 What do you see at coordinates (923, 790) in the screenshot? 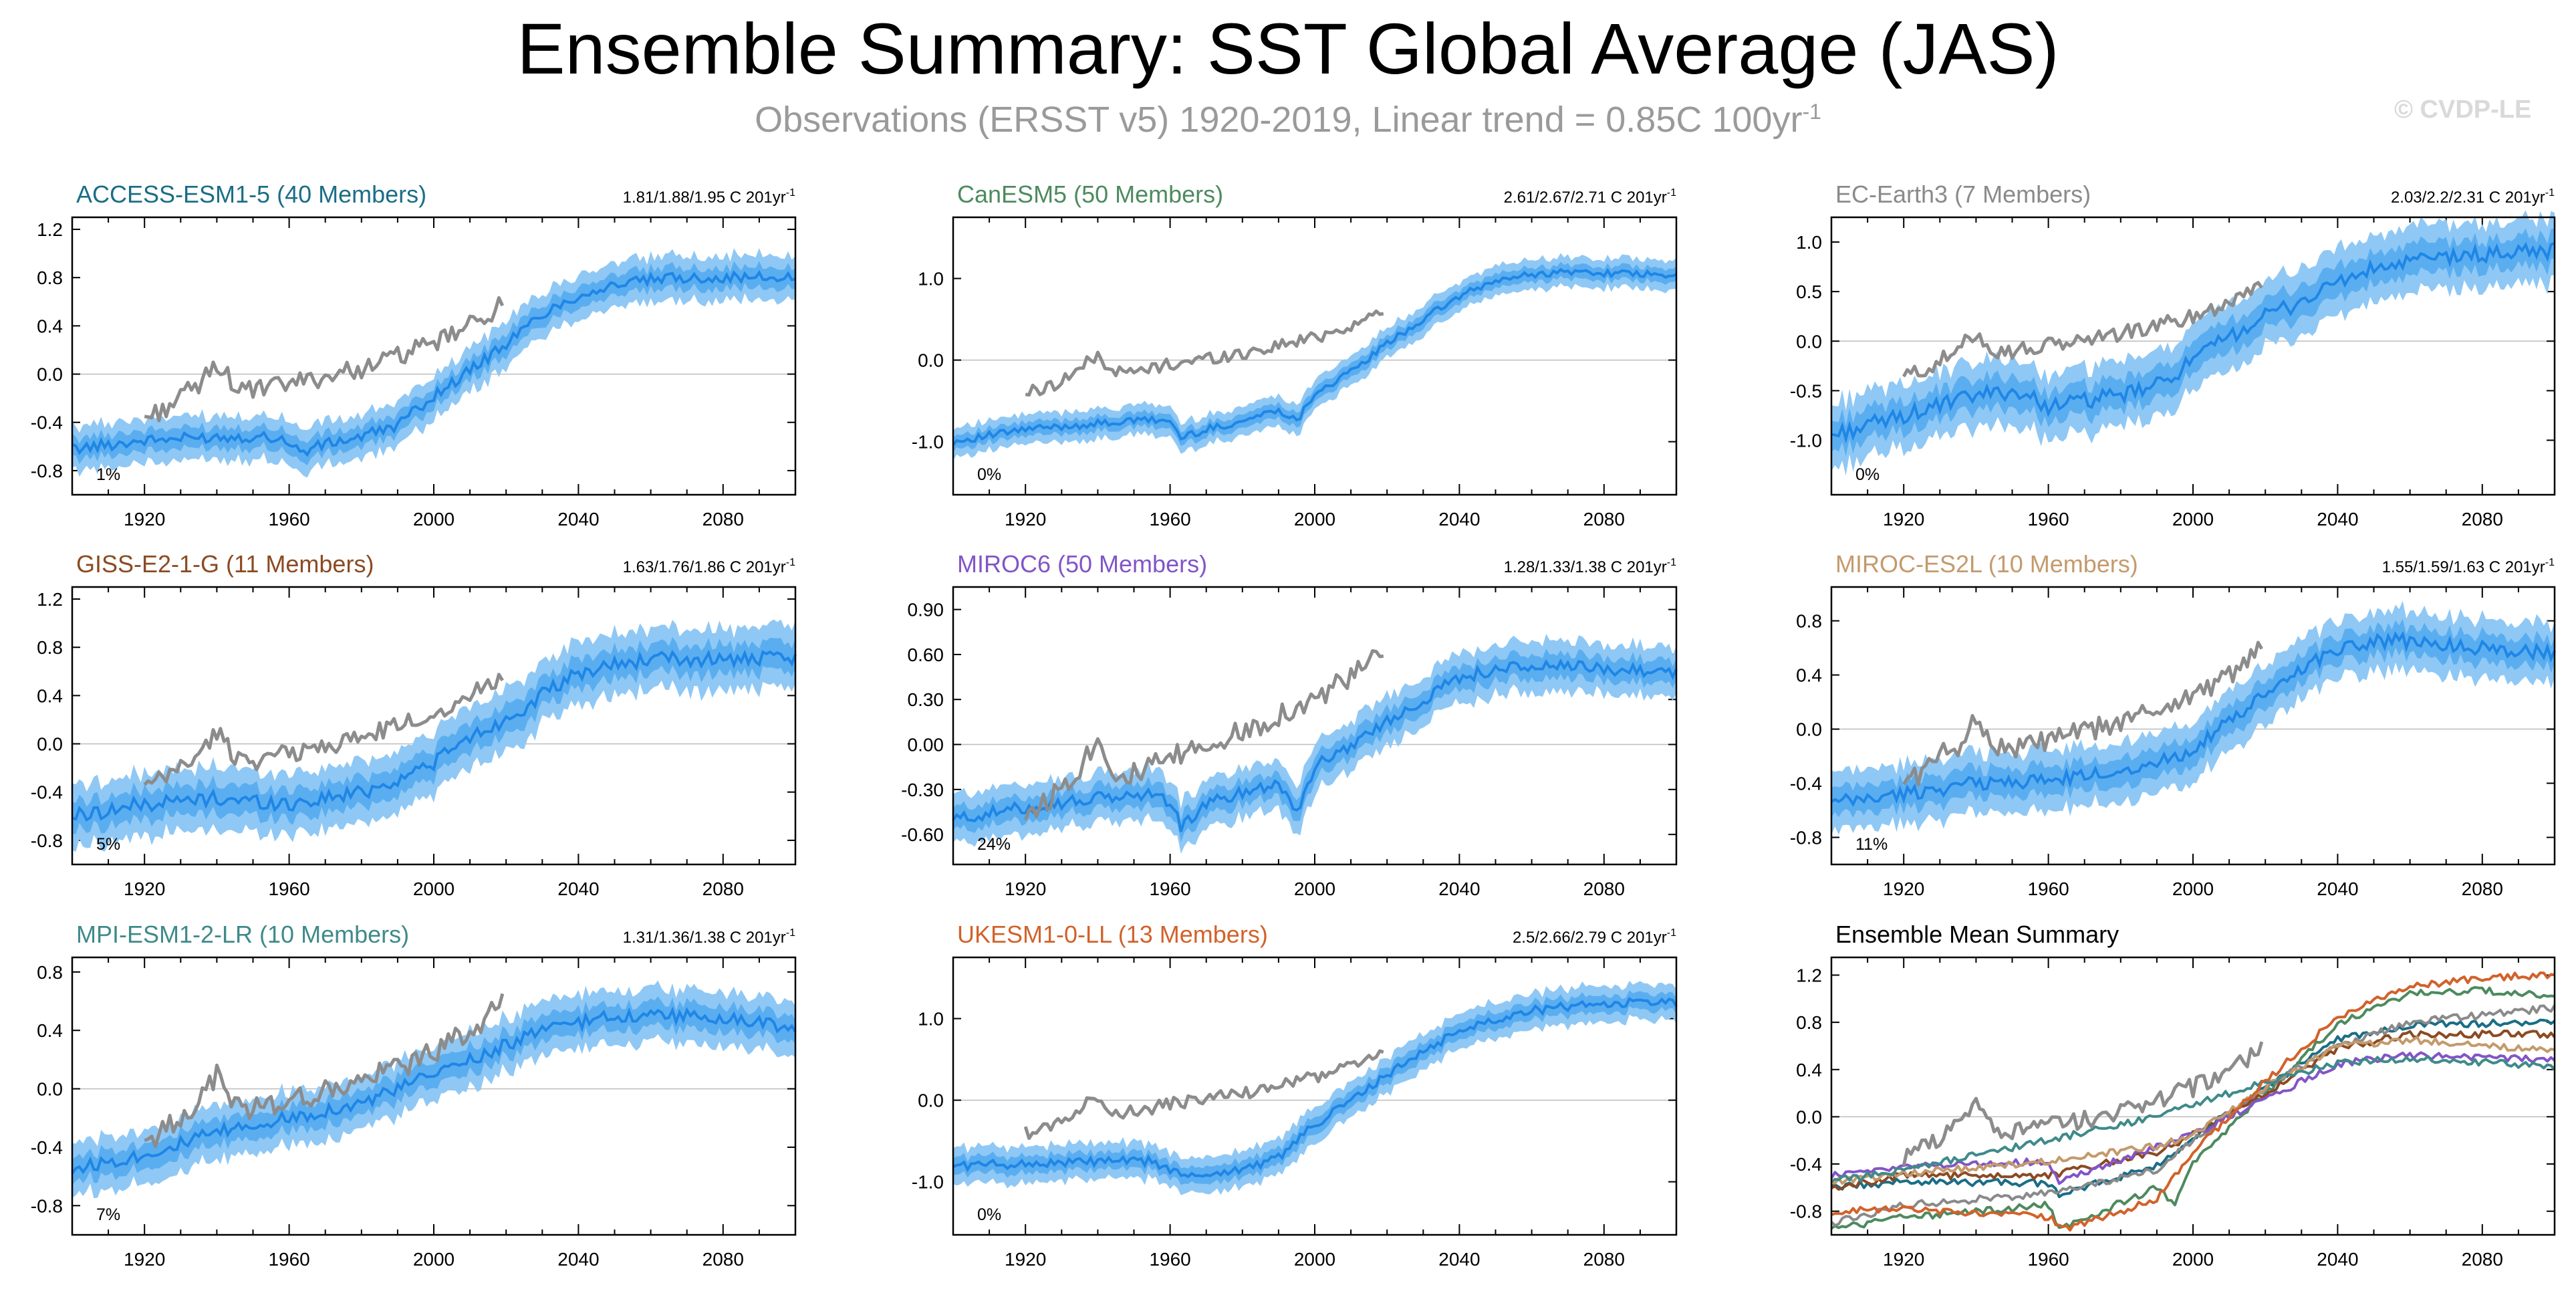
I see `y-tick-label: -0.30` at bounding box center [923, 790].